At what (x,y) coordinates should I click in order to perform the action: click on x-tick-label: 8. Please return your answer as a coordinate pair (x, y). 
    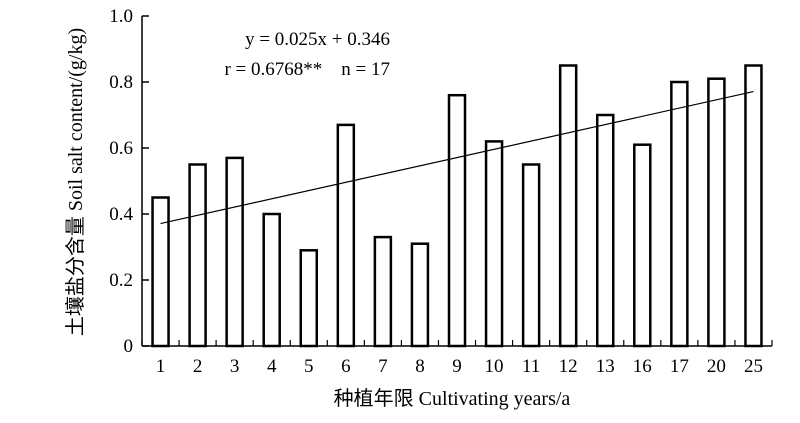
    Looking at the image, I should click on (420, 366).